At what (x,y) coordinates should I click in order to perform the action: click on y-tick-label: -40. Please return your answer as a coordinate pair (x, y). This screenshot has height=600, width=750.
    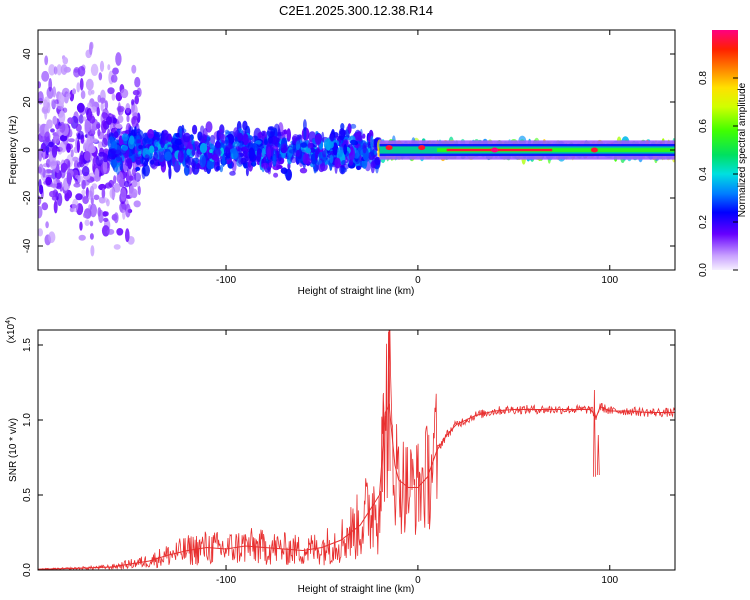
    Looking at the image, I should click on (27, 245).